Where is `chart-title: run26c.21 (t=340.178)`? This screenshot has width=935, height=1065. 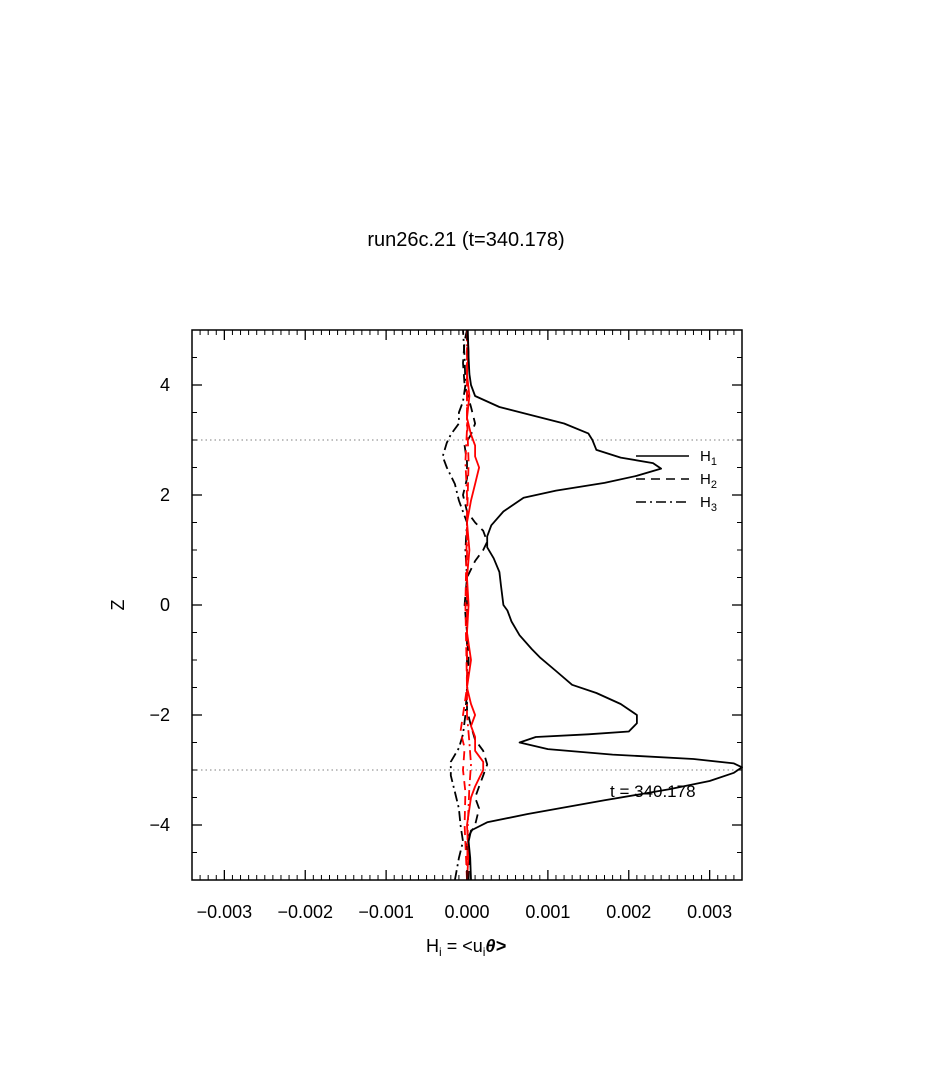 chart-title: run26c.21 (t=340.178) is located at coordinates (465, 240).